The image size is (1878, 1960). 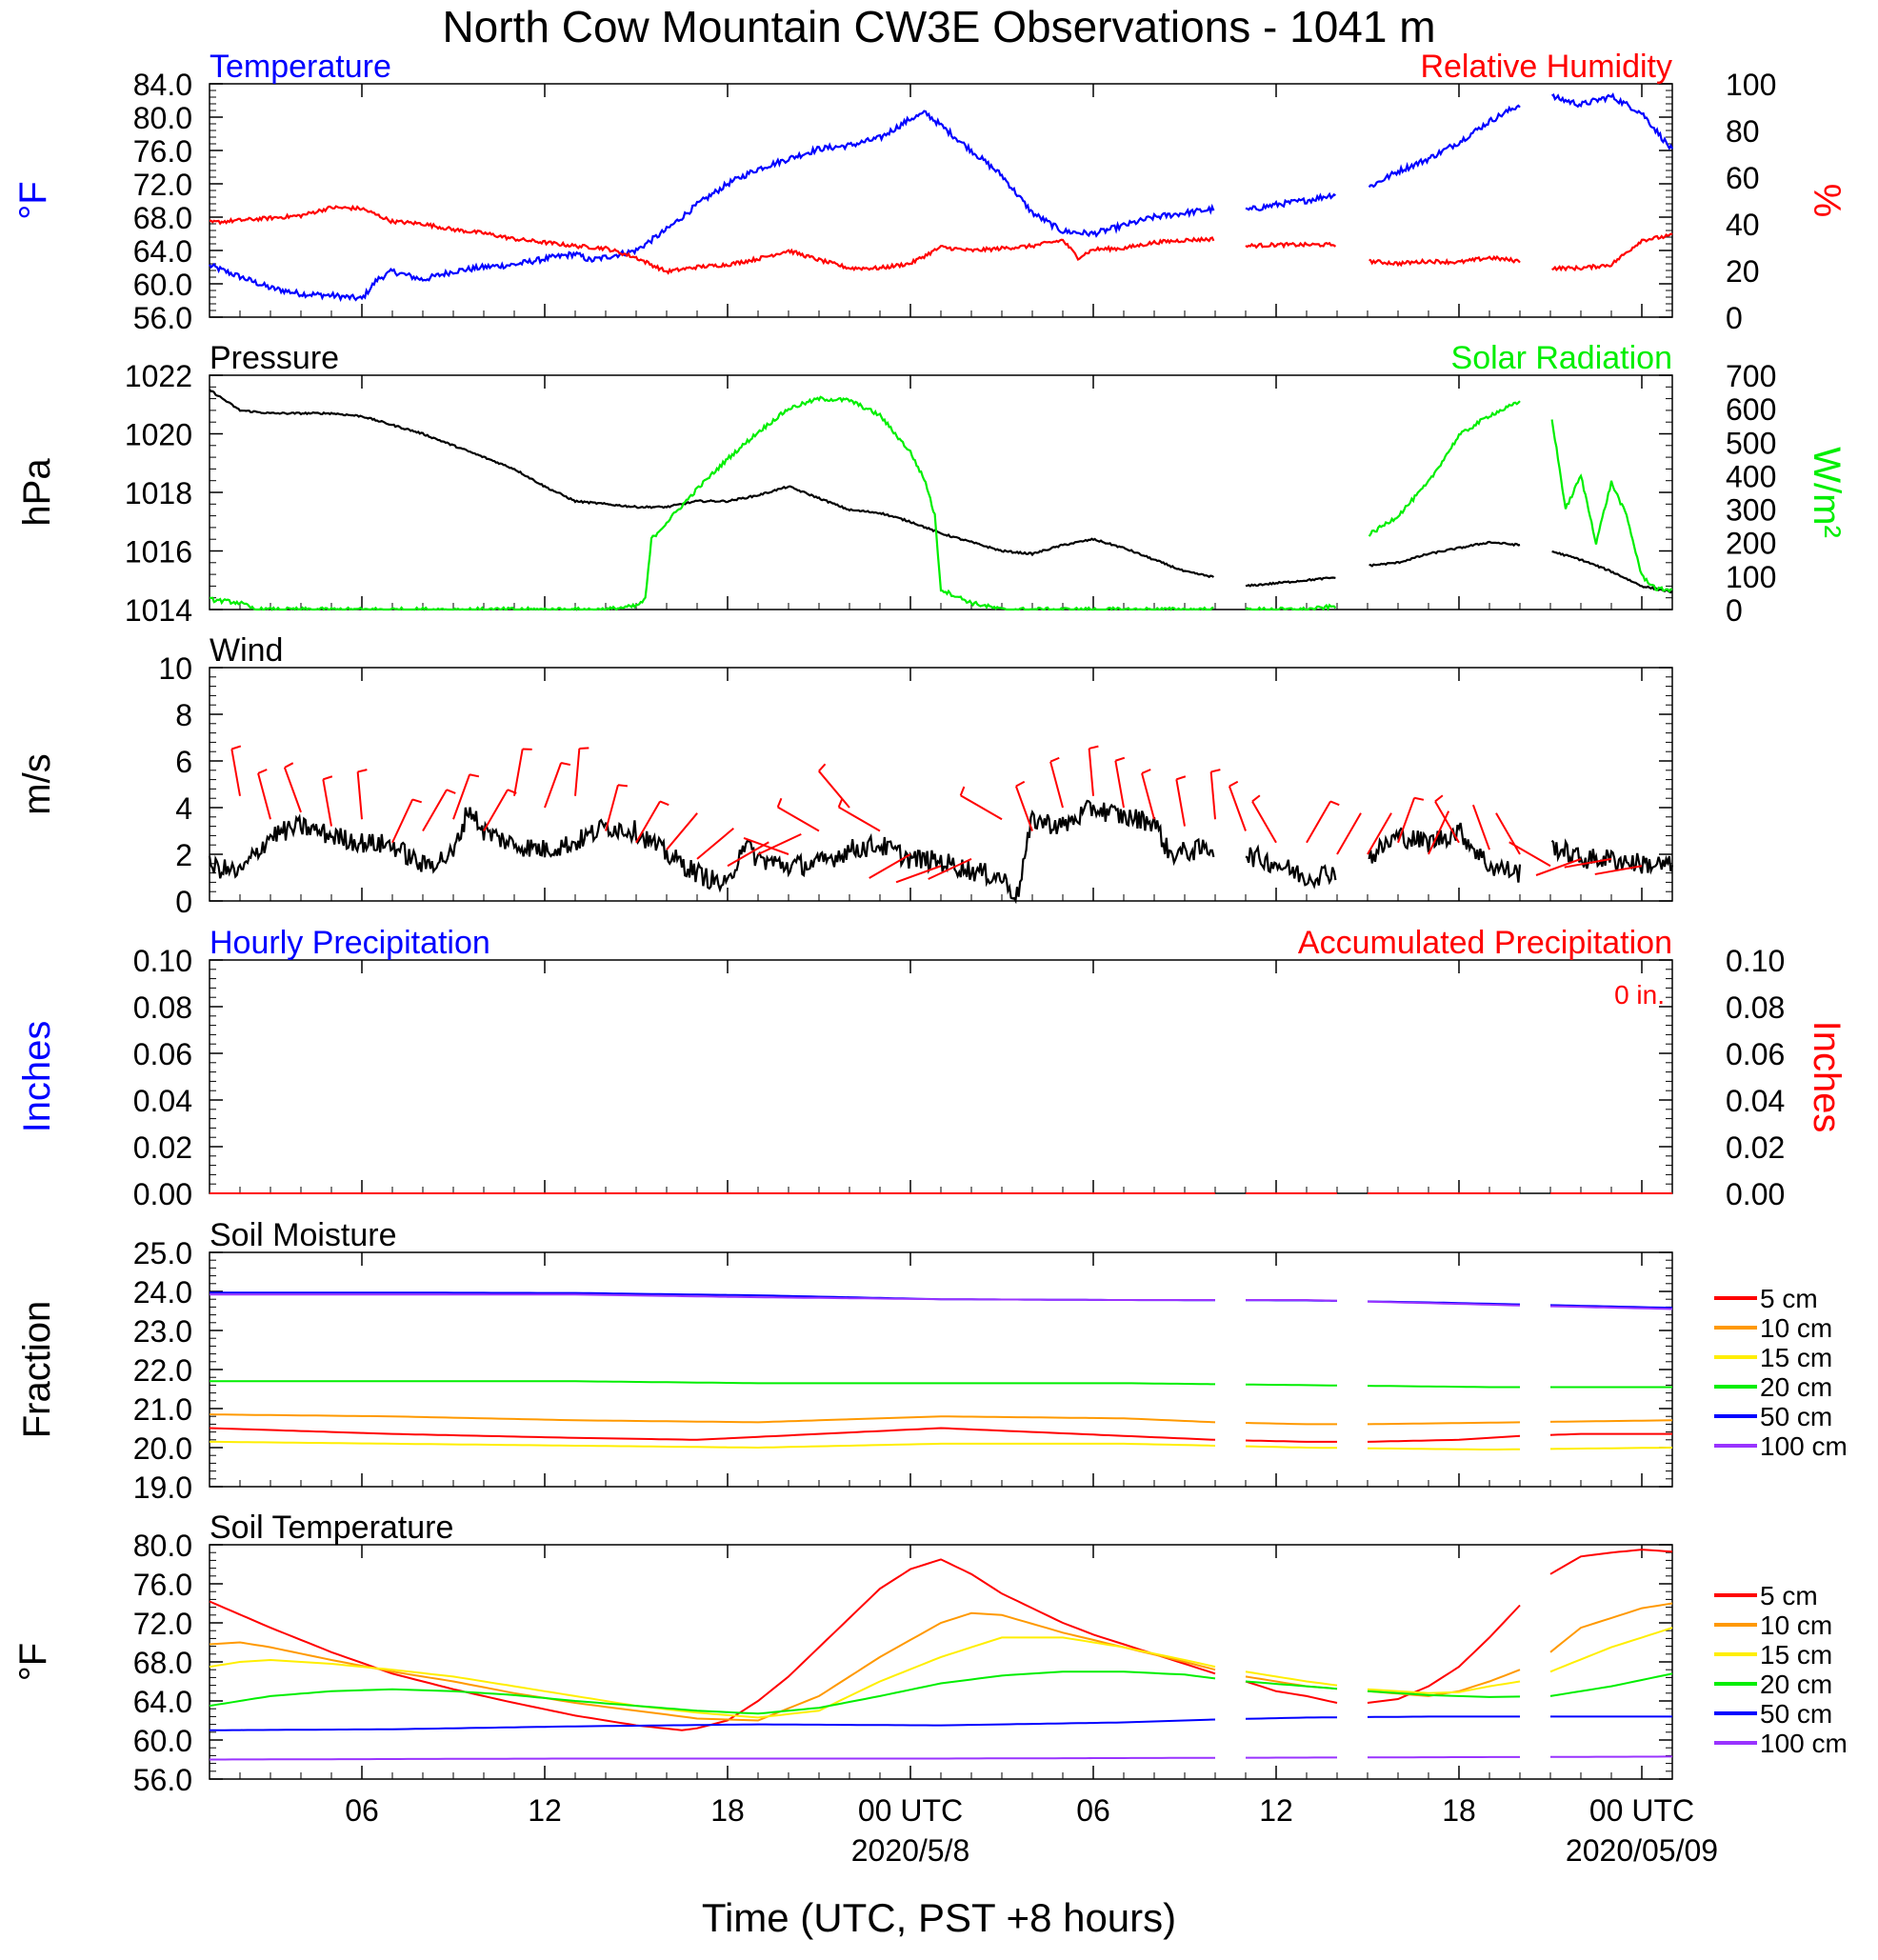 I want to click on panel-precipitation, so click(x=941, y=1076).